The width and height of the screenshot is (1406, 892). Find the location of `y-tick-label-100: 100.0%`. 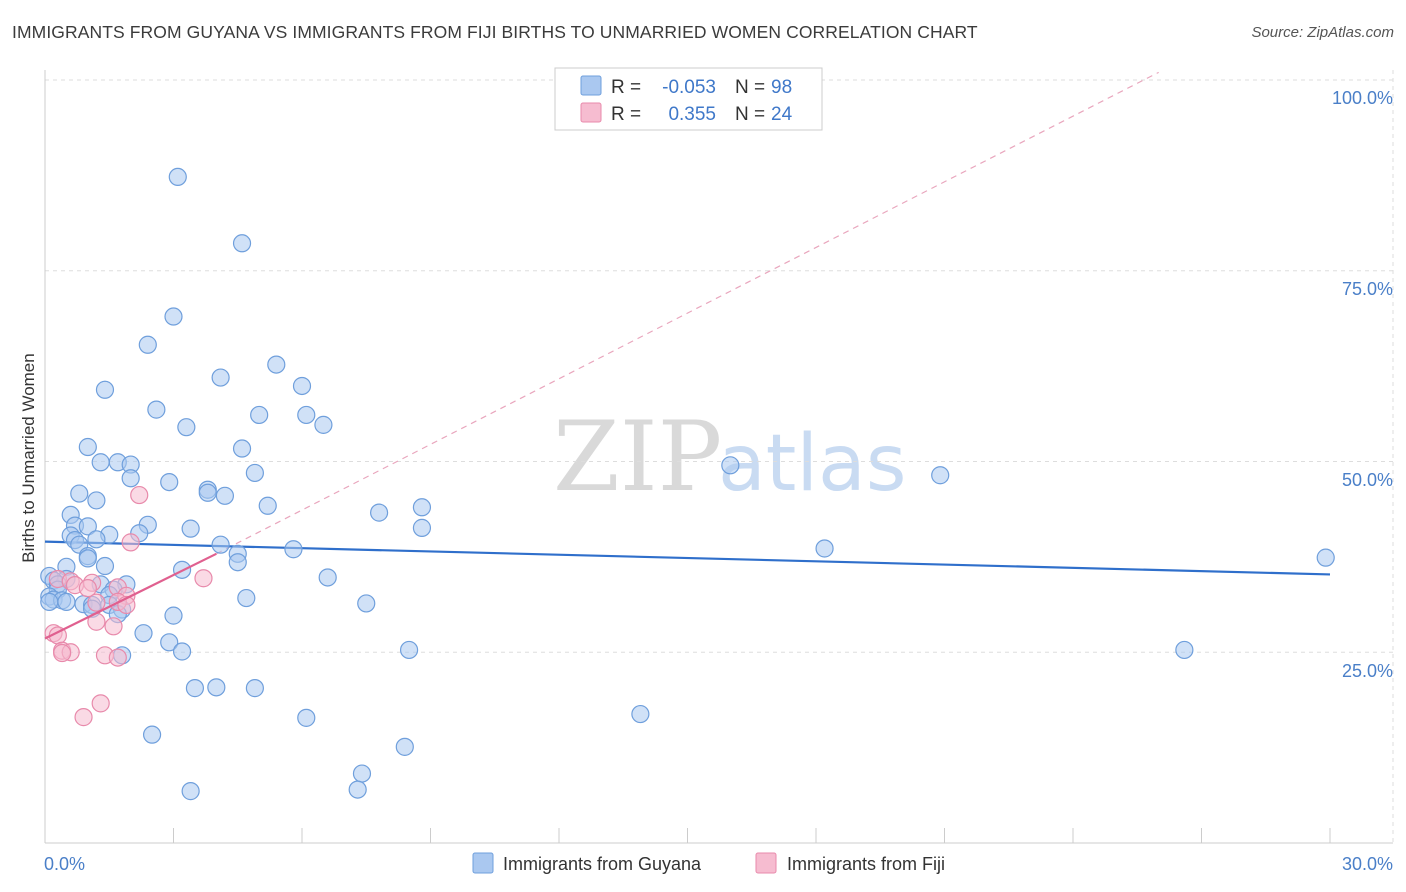

y-tick-label-100: 100.0% is located at coordinates (1362, 98).